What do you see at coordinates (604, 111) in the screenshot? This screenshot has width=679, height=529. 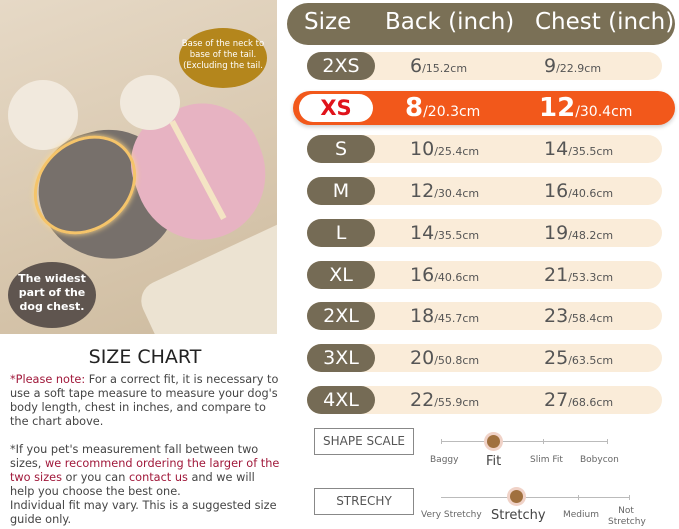 I see `chest-cm: /30.4cm` at bounding box center [604, 111].